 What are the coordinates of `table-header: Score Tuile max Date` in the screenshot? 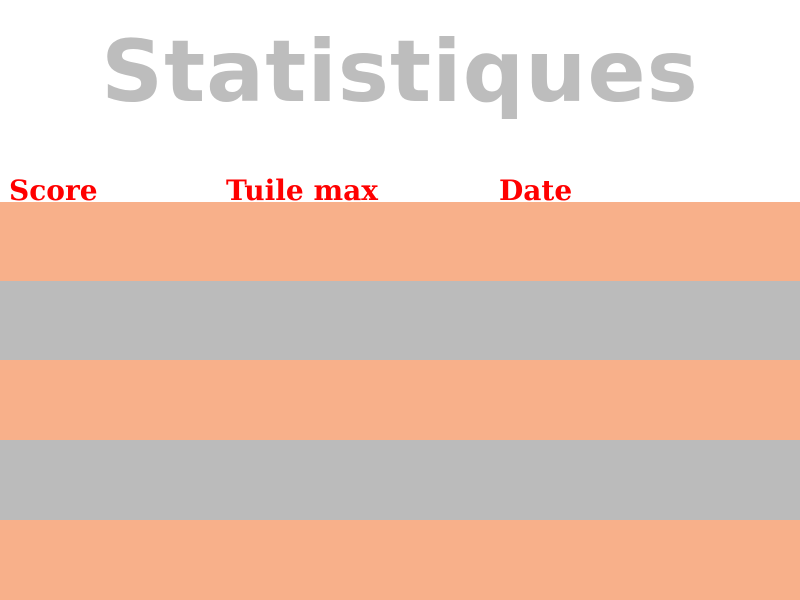 It's located at (400, 186).